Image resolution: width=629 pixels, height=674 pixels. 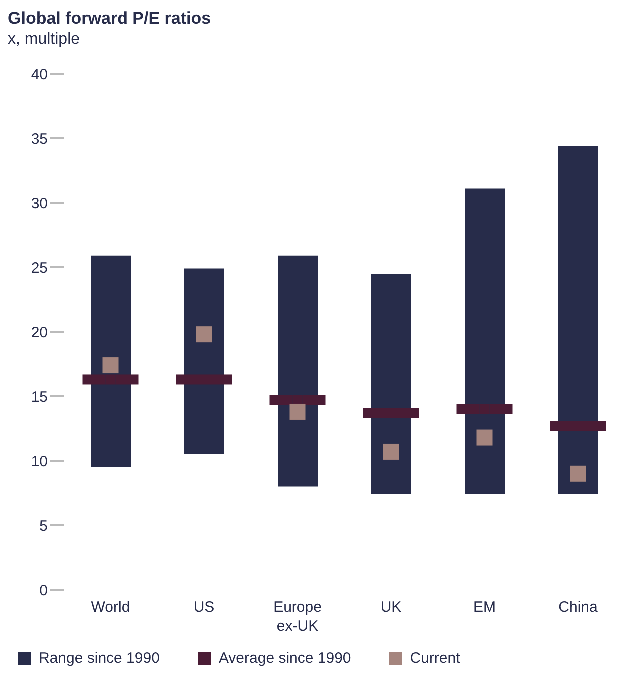 What do you see at coordinates (39, 397) in the screenshot?
I see `y-tick-label: 15` at bounding box center [39, 397].